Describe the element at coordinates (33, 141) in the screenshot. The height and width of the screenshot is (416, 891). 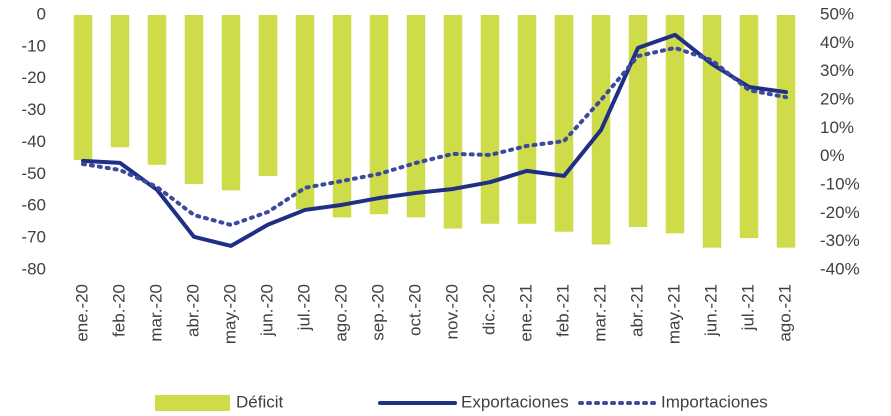
I see `y-tick-label: -40` at that location.